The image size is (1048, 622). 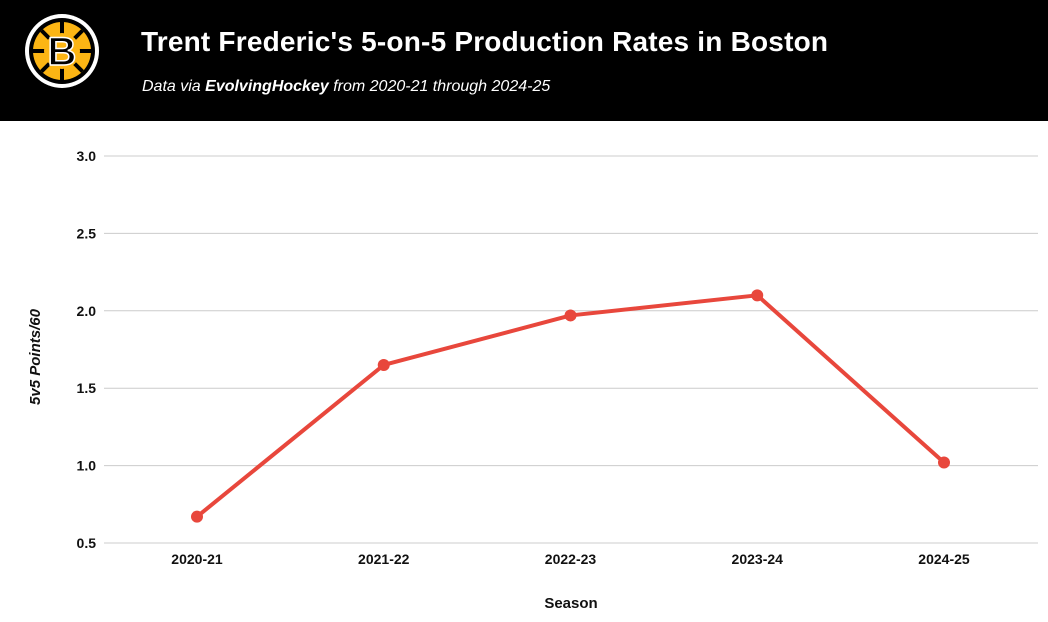 I want to click on y-tick-label: 2.0, so click(x=87, y=311).